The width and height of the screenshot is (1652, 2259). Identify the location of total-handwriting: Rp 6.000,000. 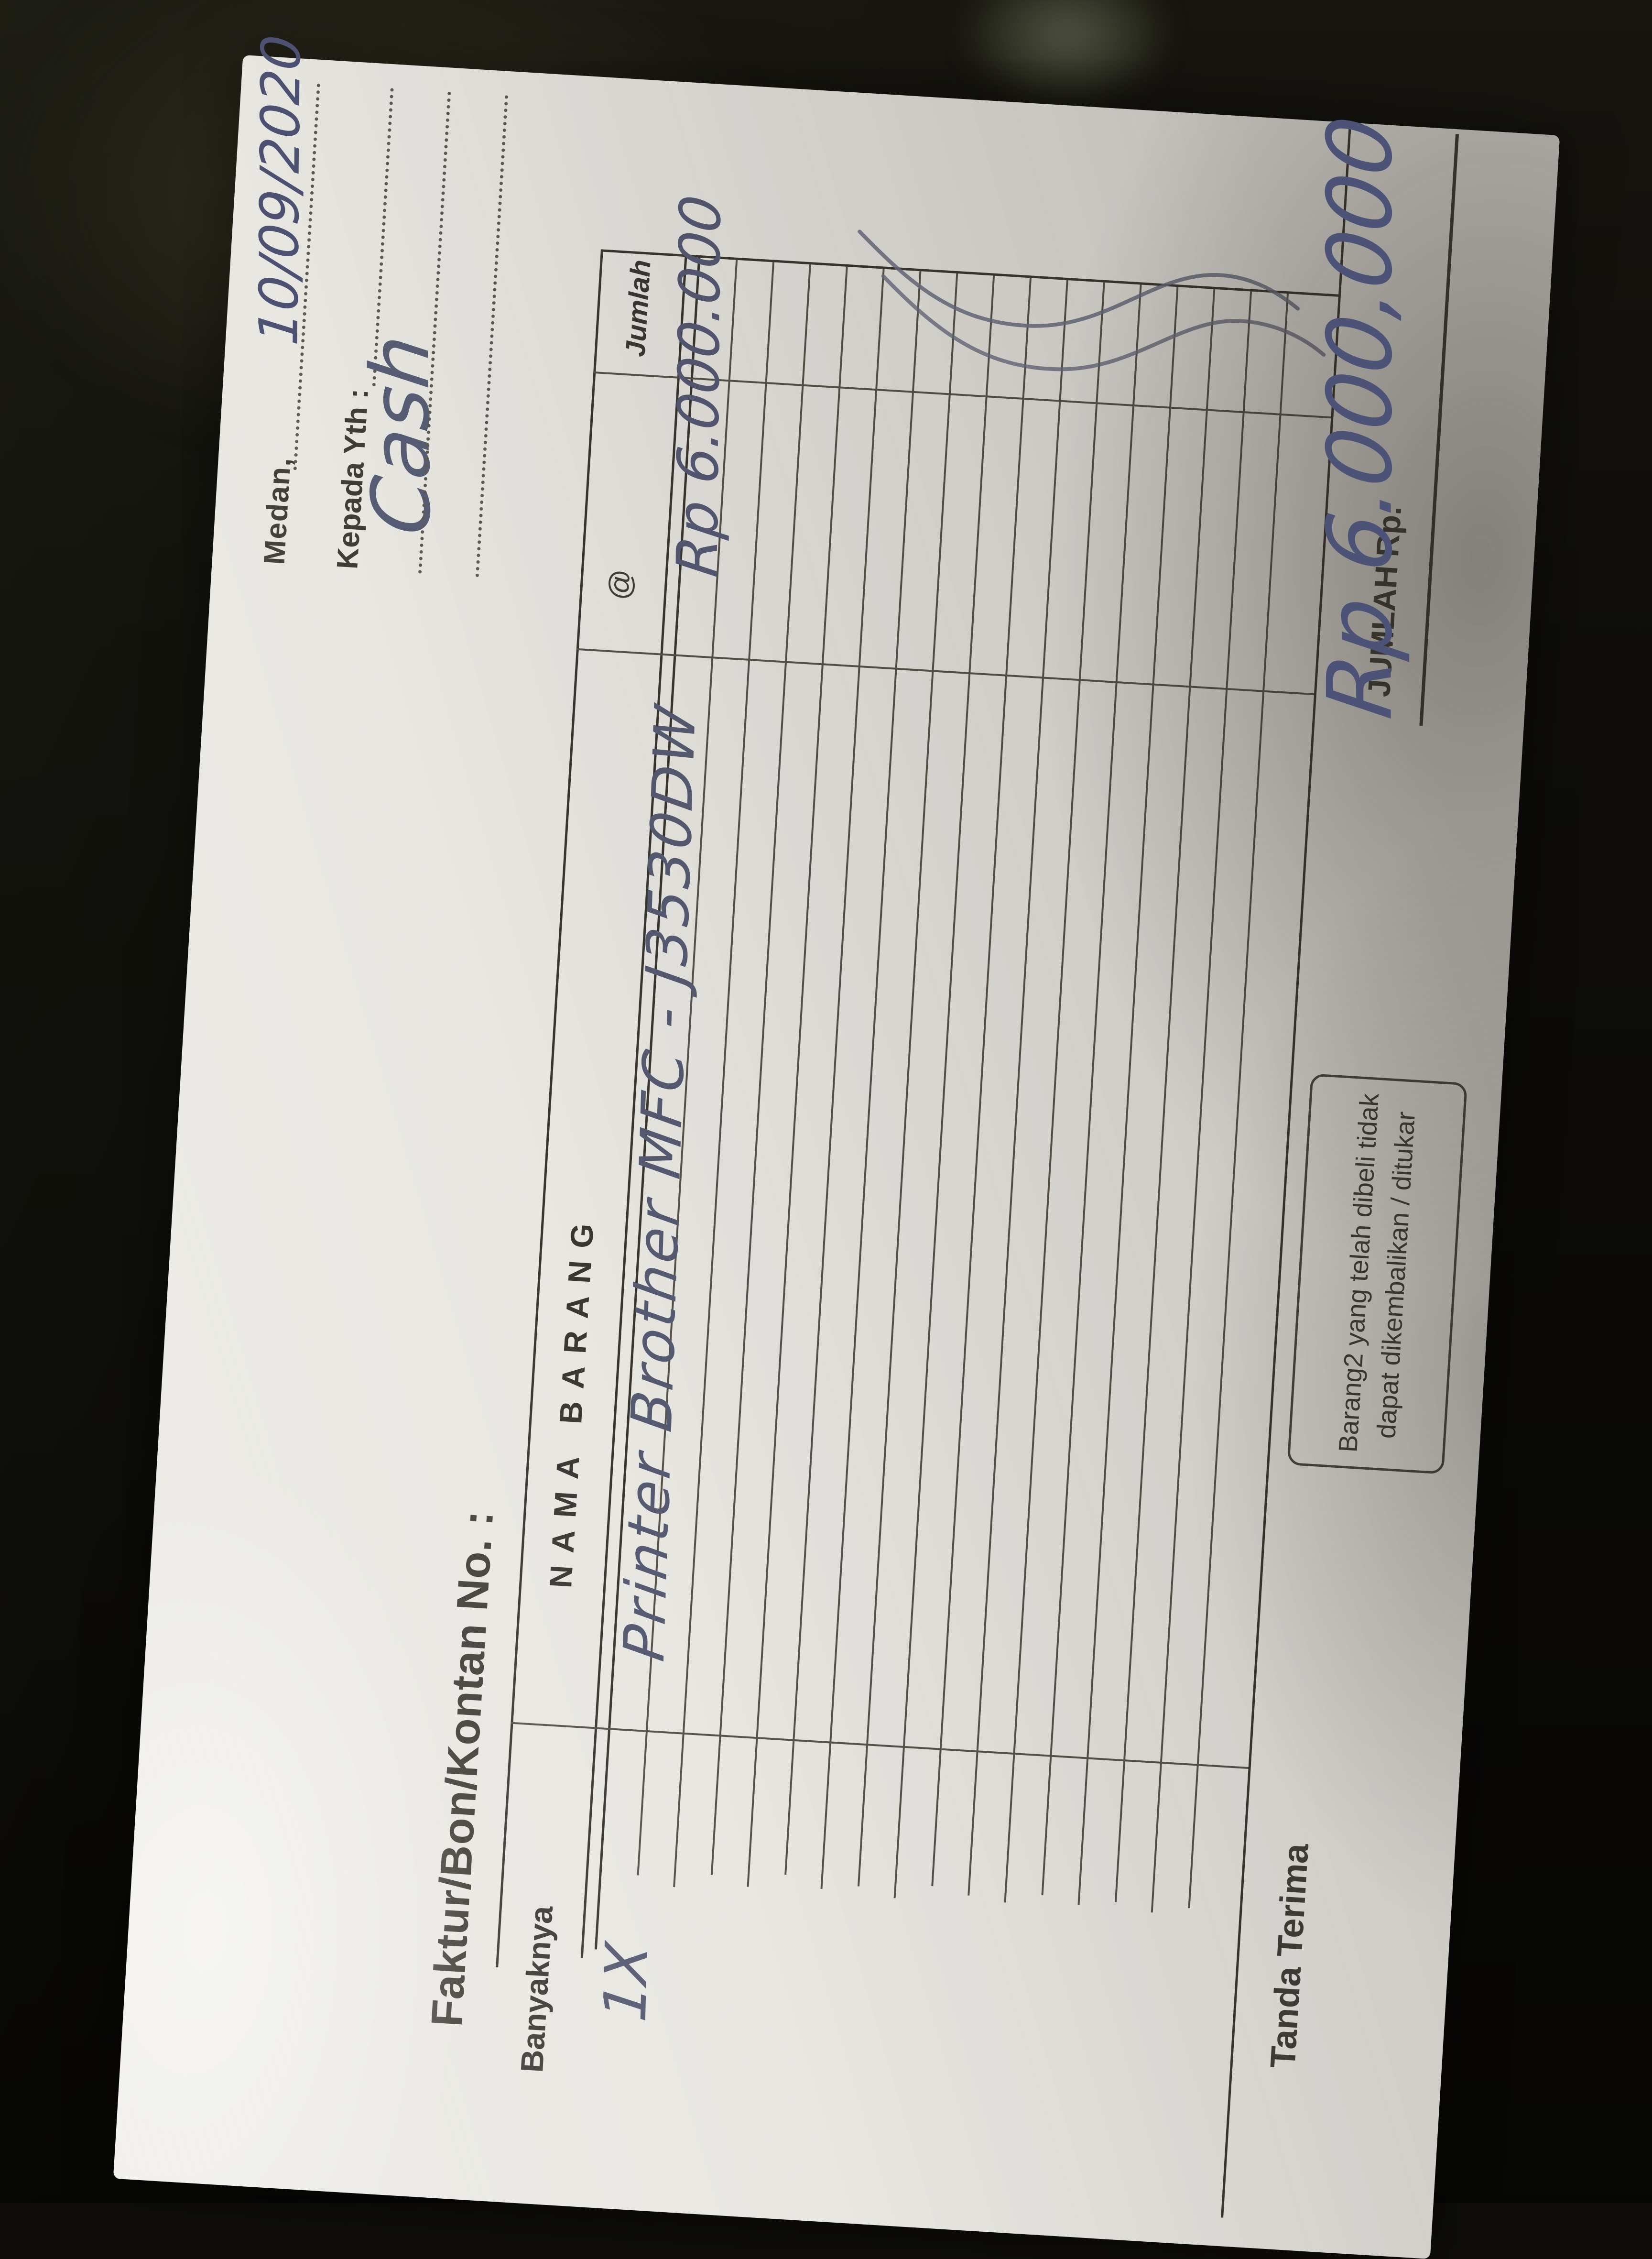
(1360, 417).